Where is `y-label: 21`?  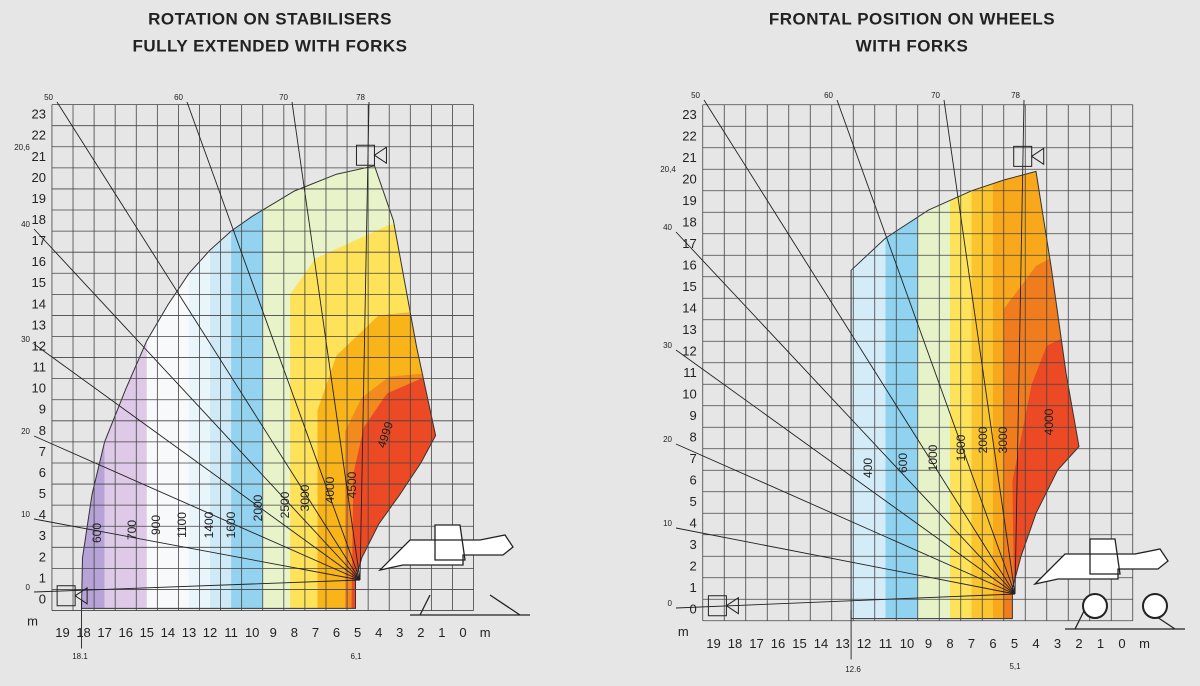
y-label: 21 is located at coordinates (689, 157).